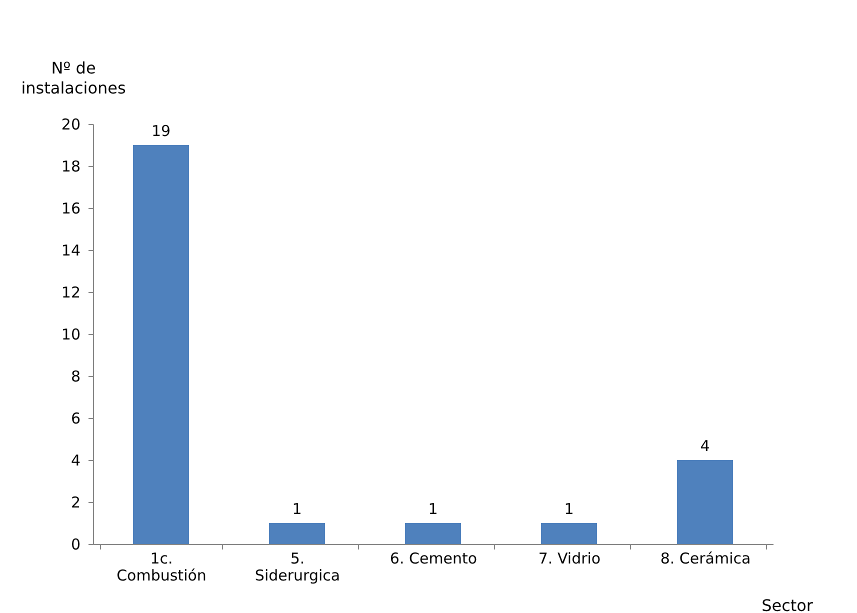 Image resolution: width=857 pixels, height=613 pixels. What do you see at coordinates (73, 78) in the screenshot?
I see `y-axis-title: Nº de instalaciones` at bounding box center [73, 78].